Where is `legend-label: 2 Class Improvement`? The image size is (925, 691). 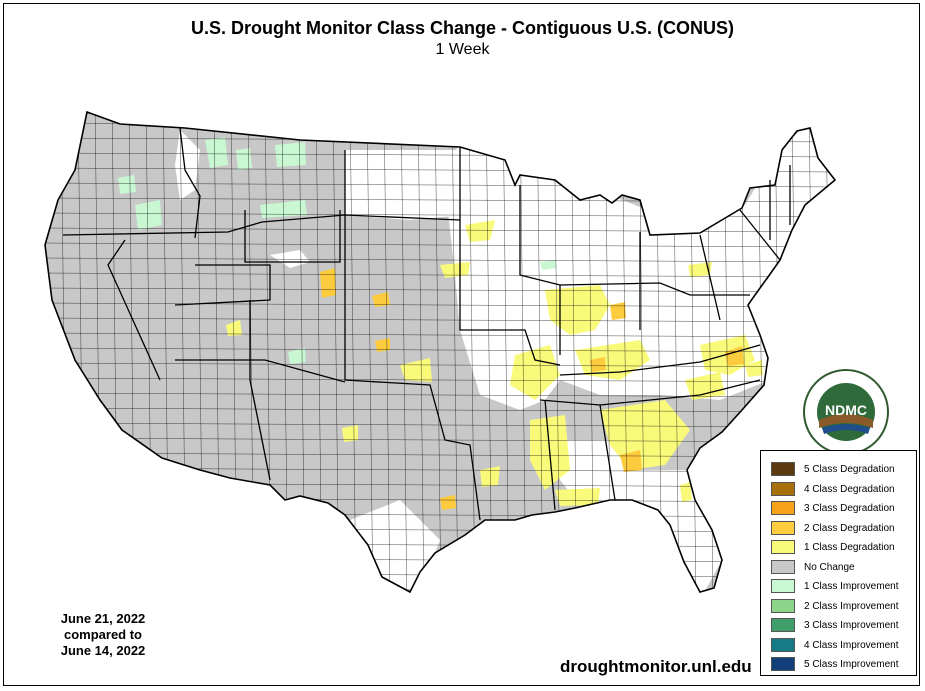 legend-label: 2 Class Improvement is located at coordinates (851, 606).